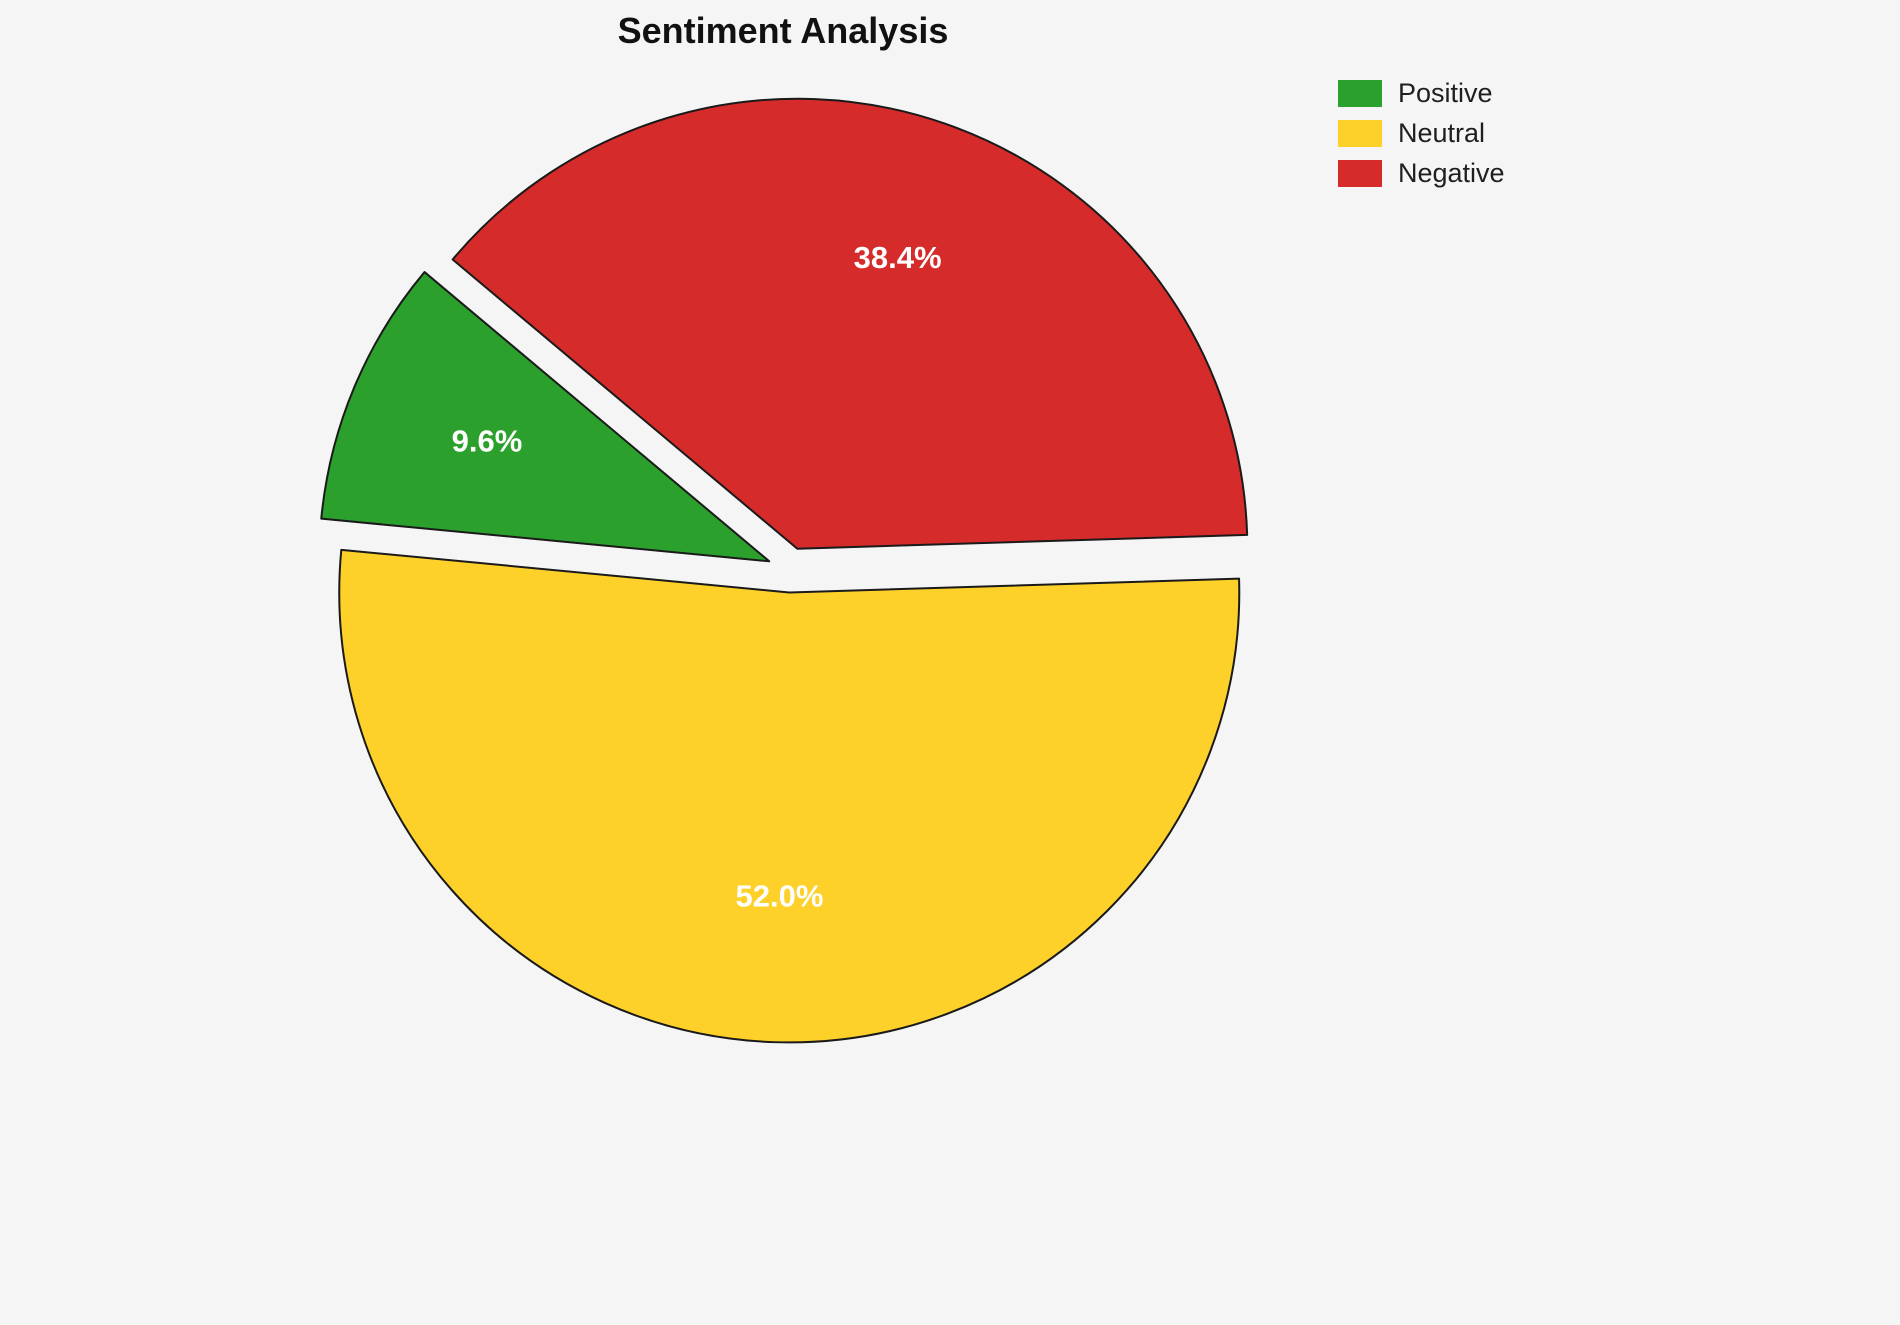 This screenshot has width=1900, height=1325. What do you see at coordinates (898, 257) in the screenshot?
I see `pct-label-negative: 38.4%` at bounding box center [898, 257].